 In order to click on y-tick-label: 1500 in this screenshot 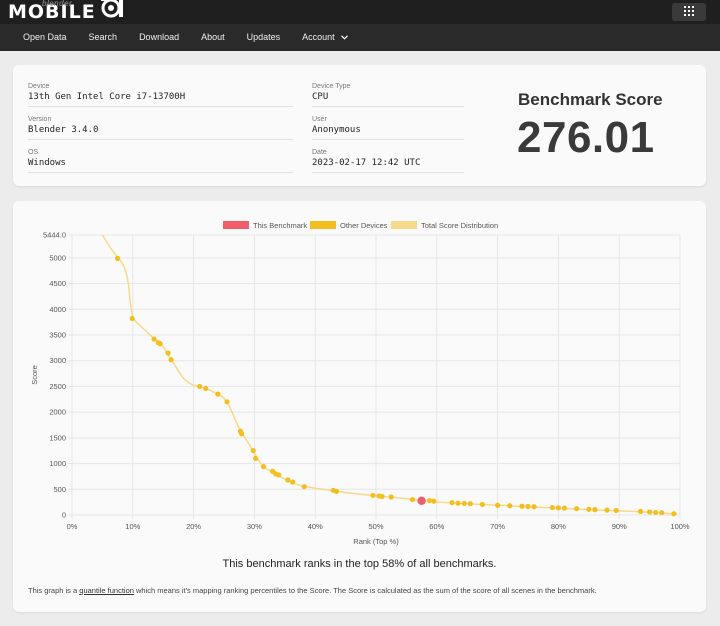, I will do `click(57, 437)`.